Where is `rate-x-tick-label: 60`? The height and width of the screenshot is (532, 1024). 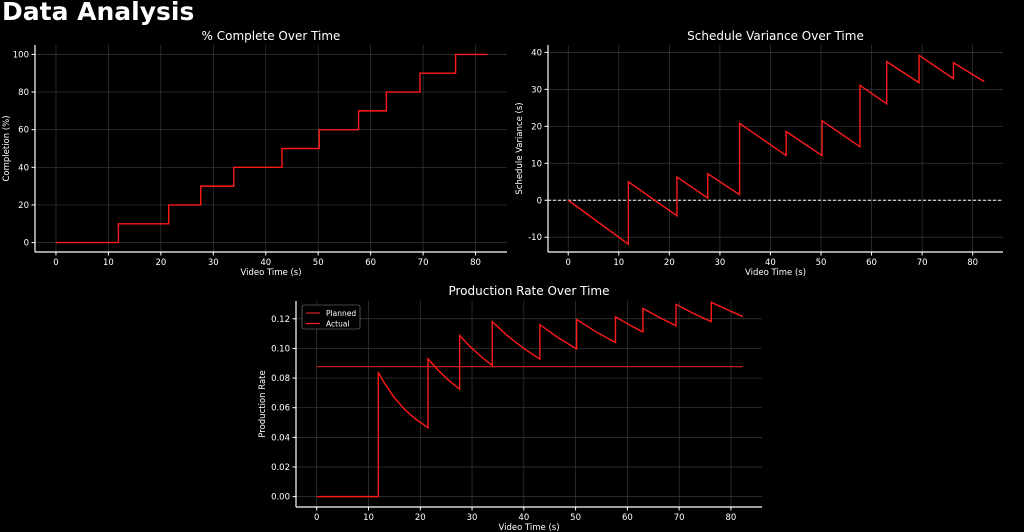 rate-x-tick-label: 60 is located at coordinates (627, 518).